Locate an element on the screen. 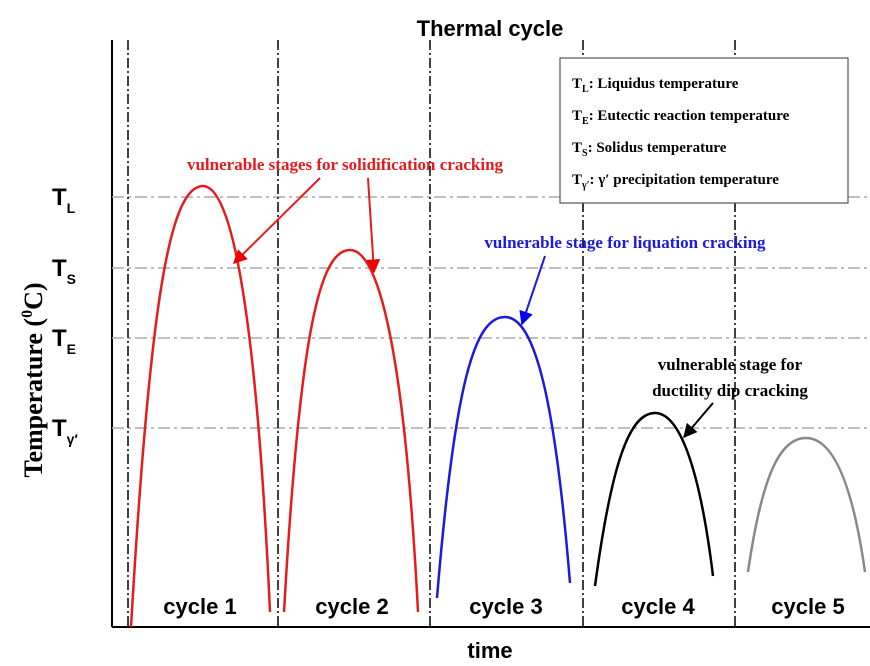  x-axis-label: time is located at coordinates (489, 650).